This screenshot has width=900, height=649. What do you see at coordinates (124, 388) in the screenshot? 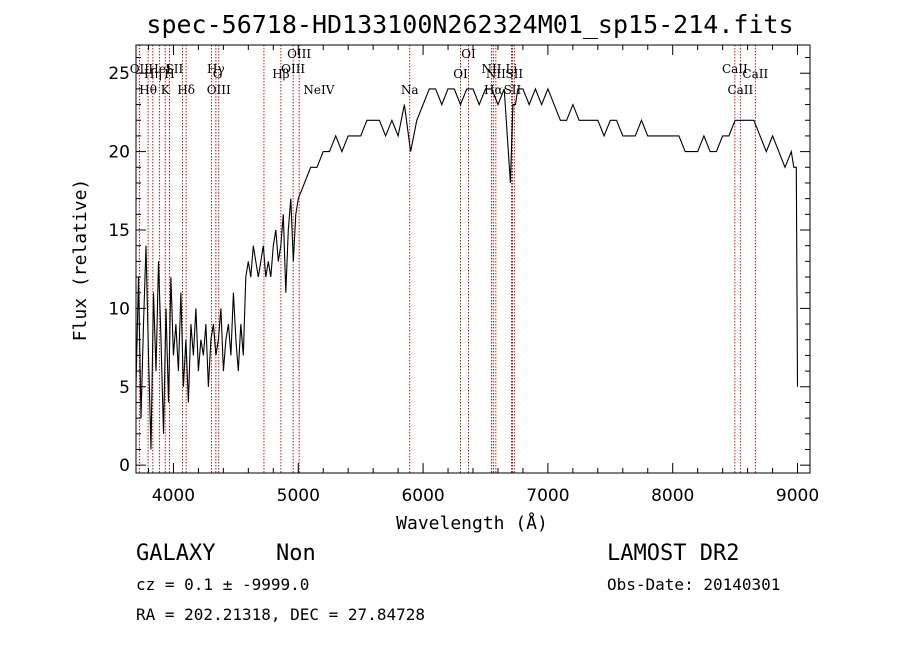
I see `y-tick-label: 5` at bounding box center [124, 388].